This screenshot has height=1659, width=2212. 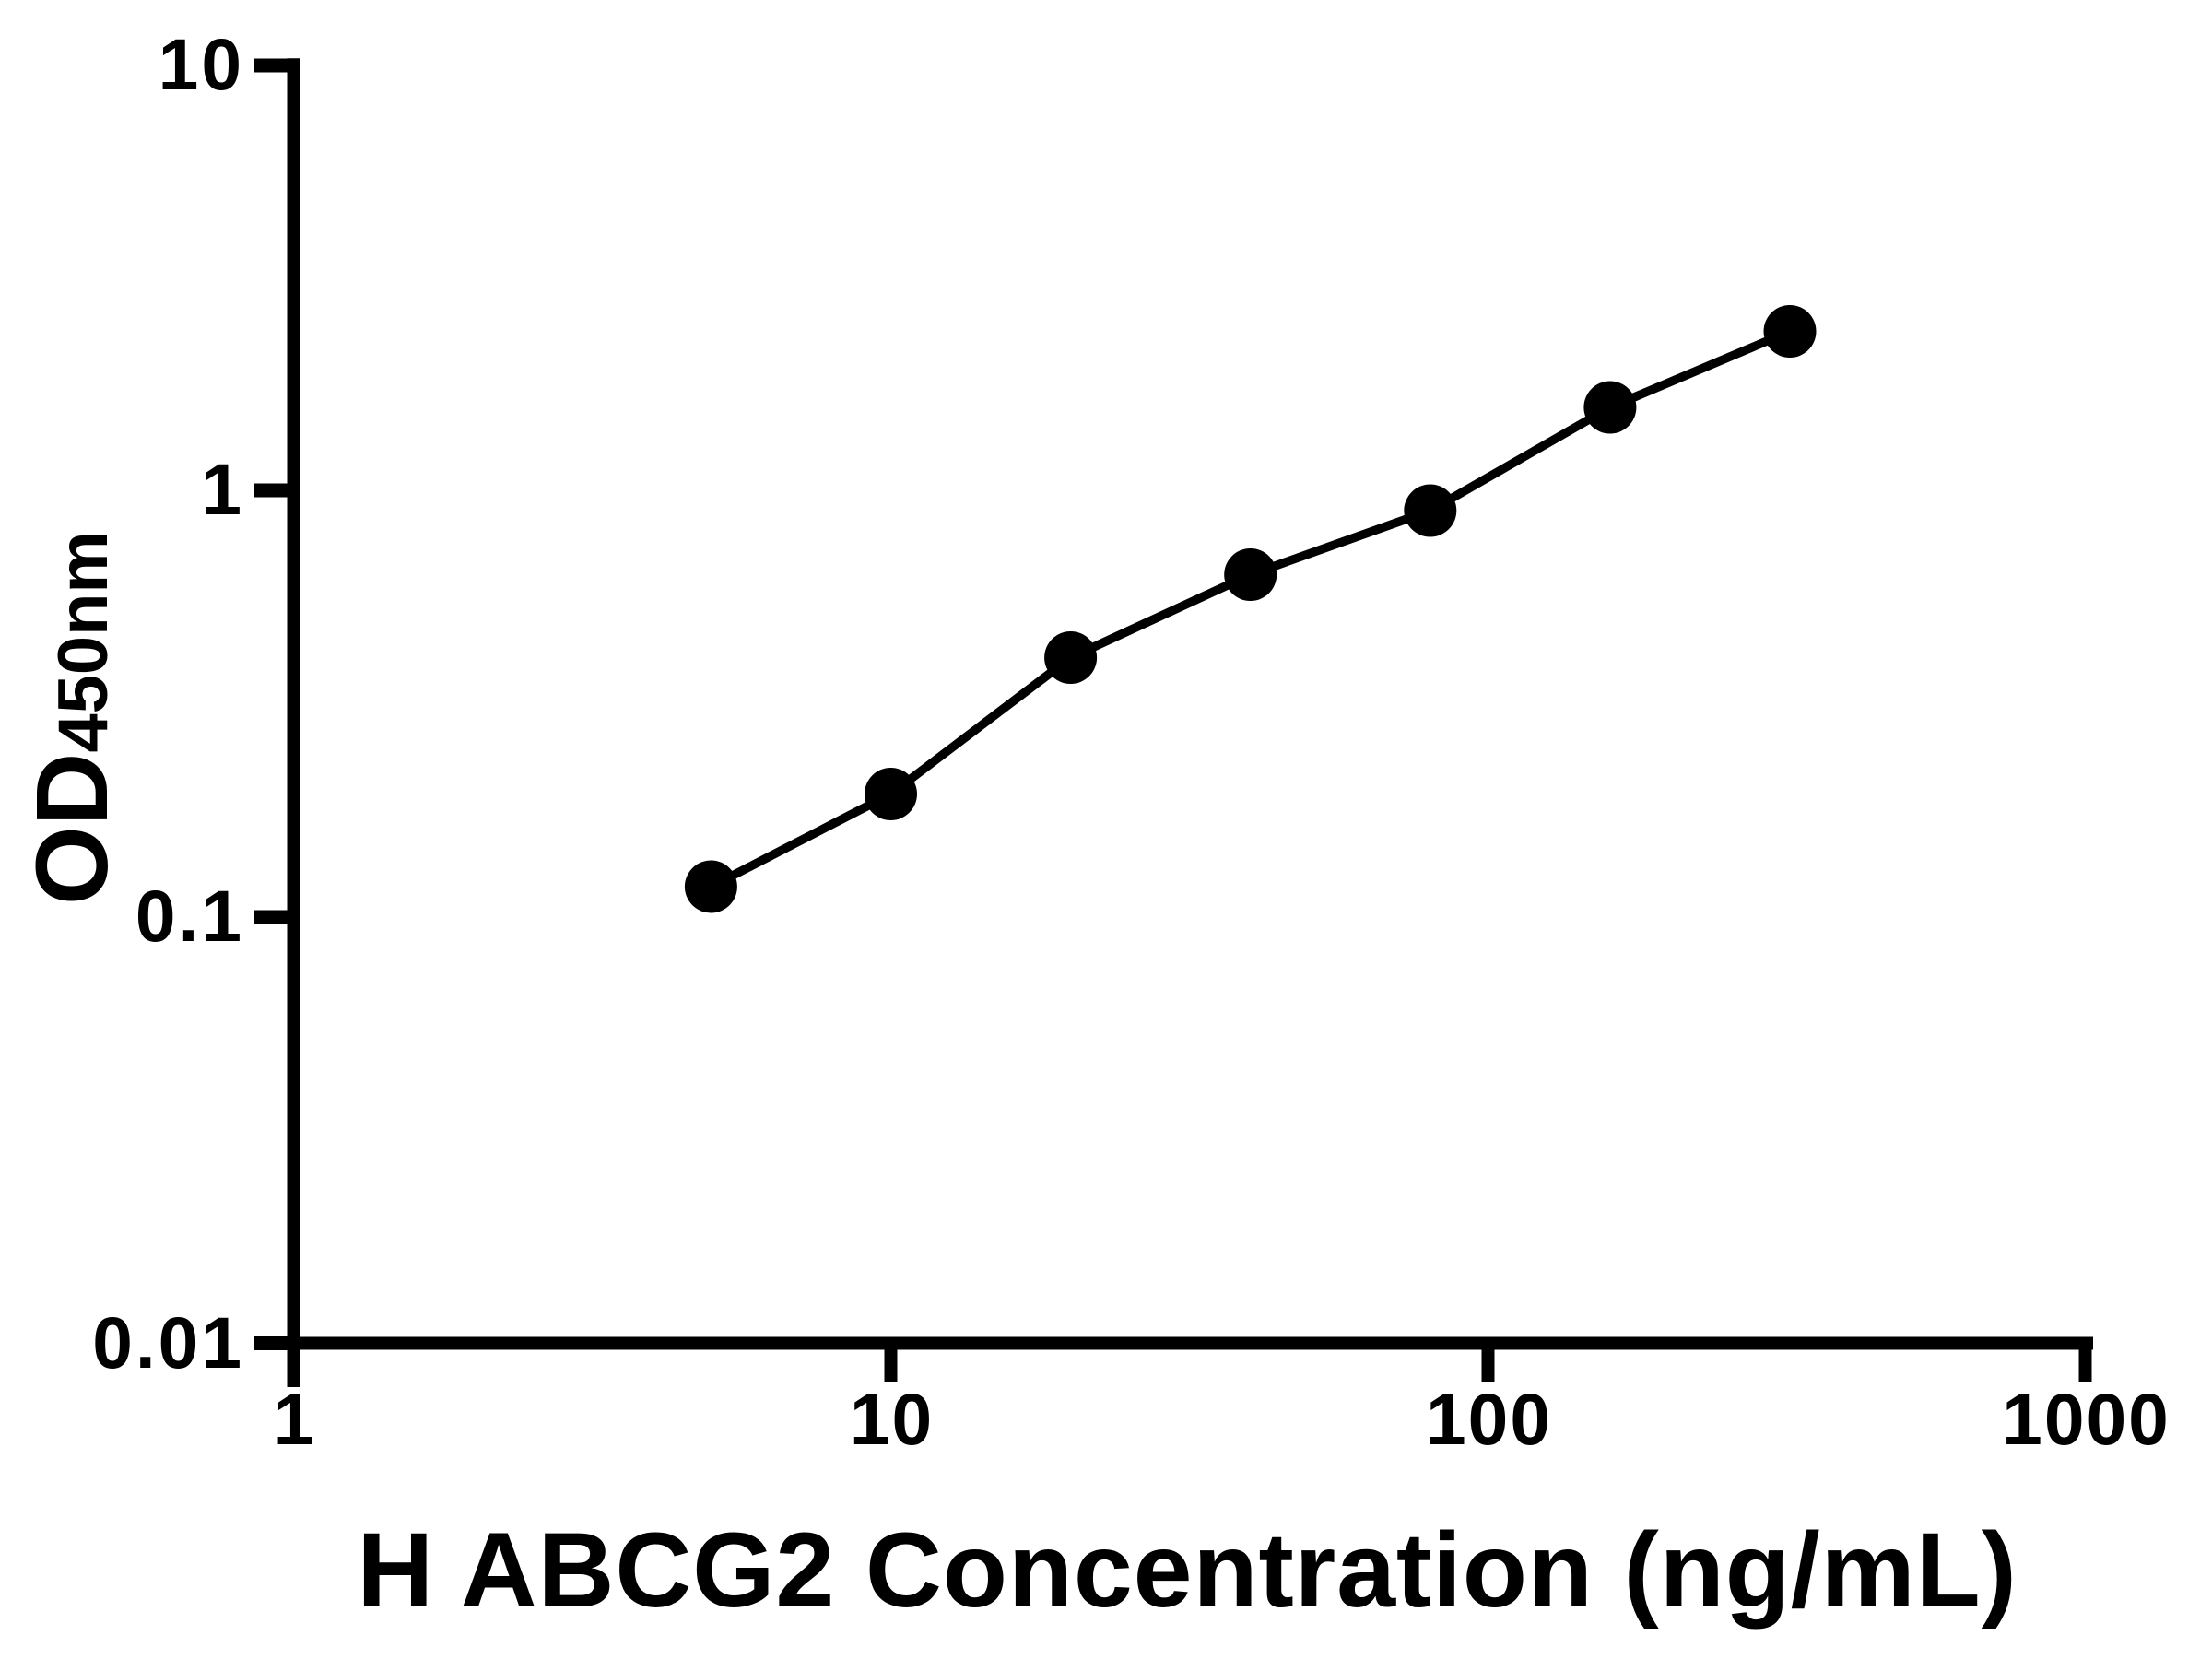 I want to click on svg-text: 0.1, so click(x=189, y=916).